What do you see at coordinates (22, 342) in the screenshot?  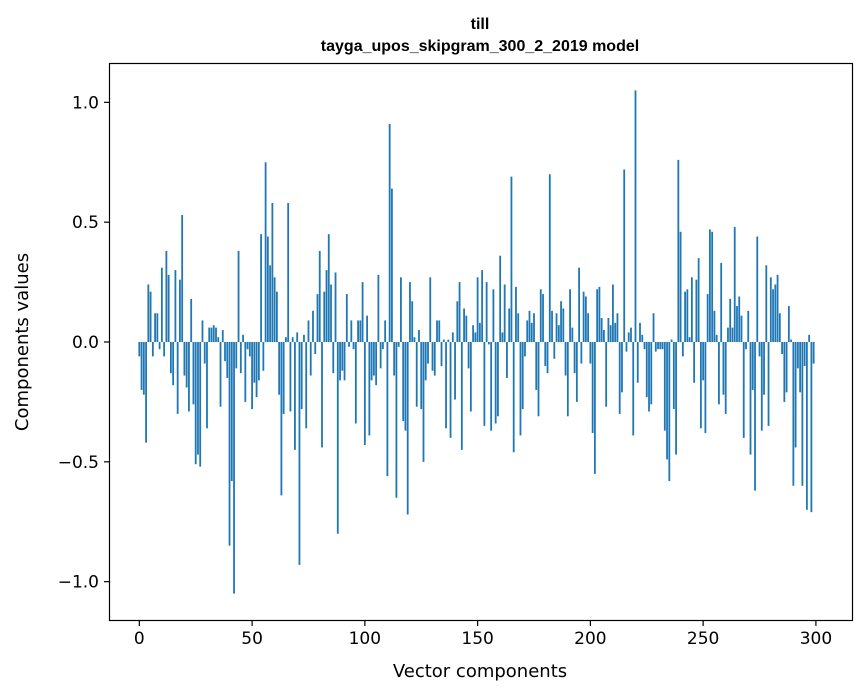 I see `y-axis-label: Components values` at bounding box center [22, 342].